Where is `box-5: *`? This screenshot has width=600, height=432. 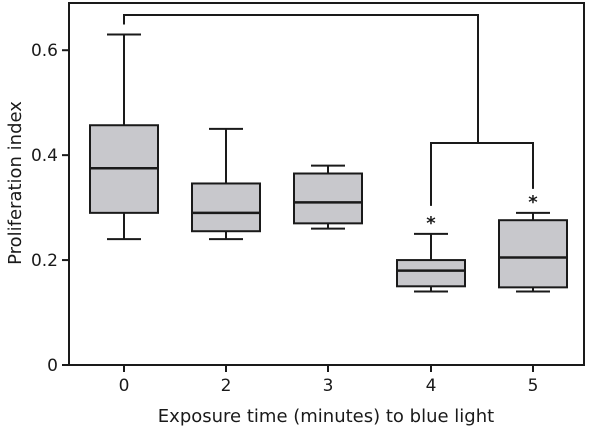
box-5: * is located at coordinates (533, 242).